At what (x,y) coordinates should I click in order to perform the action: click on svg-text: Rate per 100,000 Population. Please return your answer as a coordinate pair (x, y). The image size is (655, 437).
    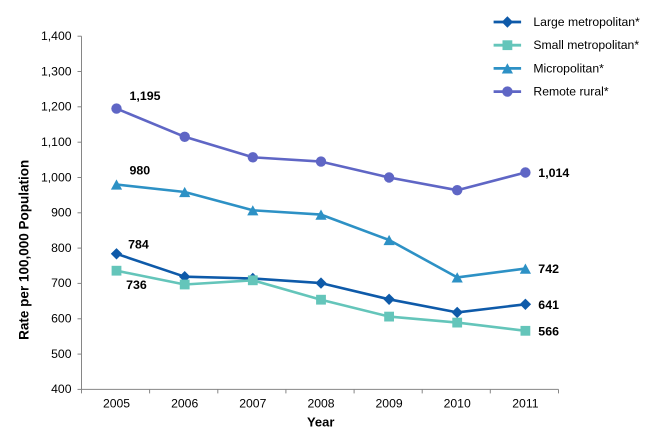
    Looking at the image, I should click on (23, 250).